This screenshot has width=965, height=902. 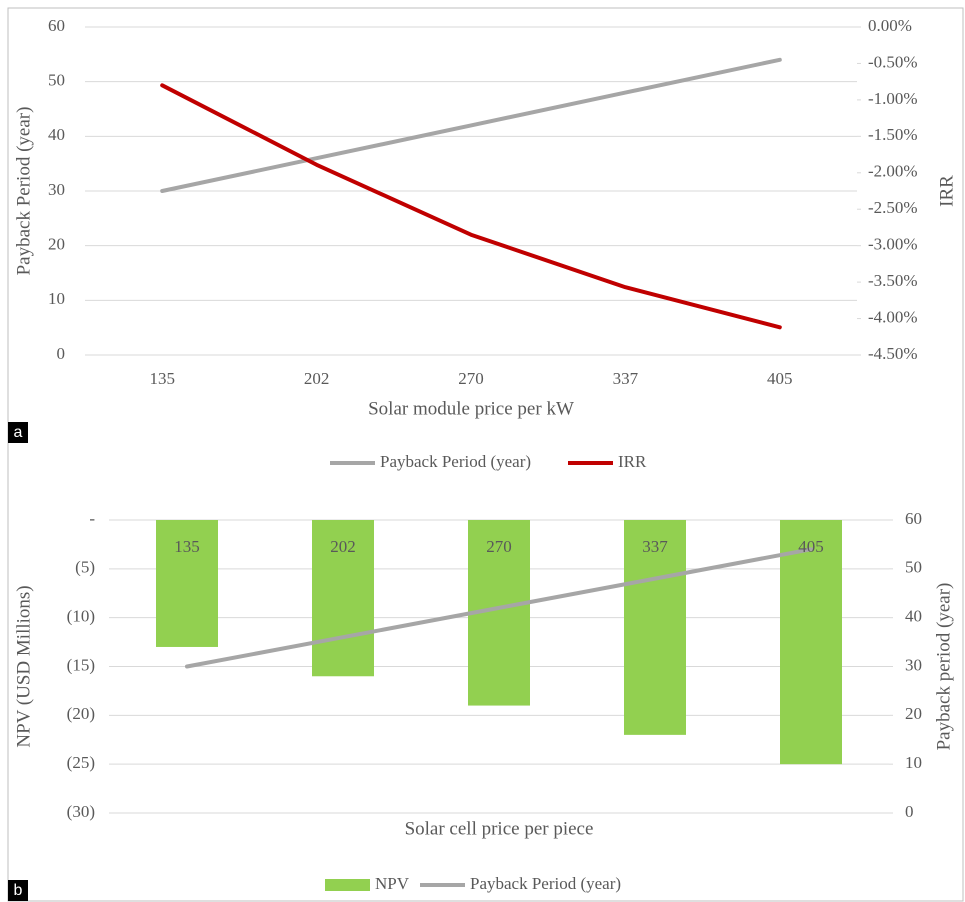 What do you see at coordinates (893, 171) in the screenshot?
I see `y2-tick-label: -2.00%` at bounding box center [893, 171].